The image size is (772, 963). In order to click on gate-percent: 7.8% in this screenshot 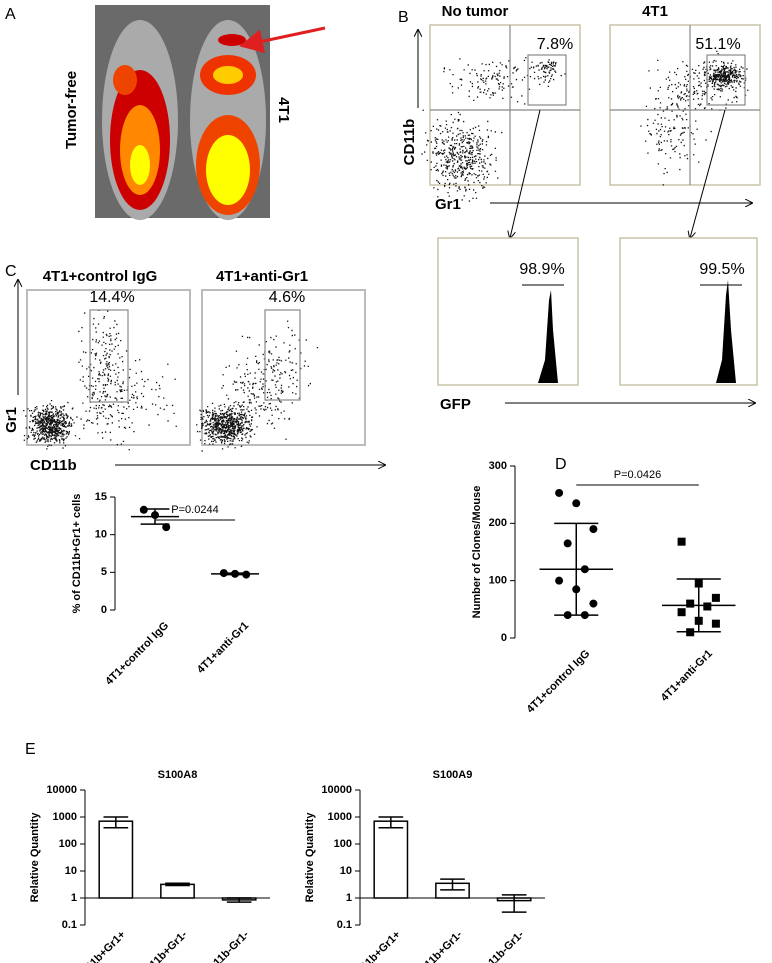, I will do `click(555, 44)`.